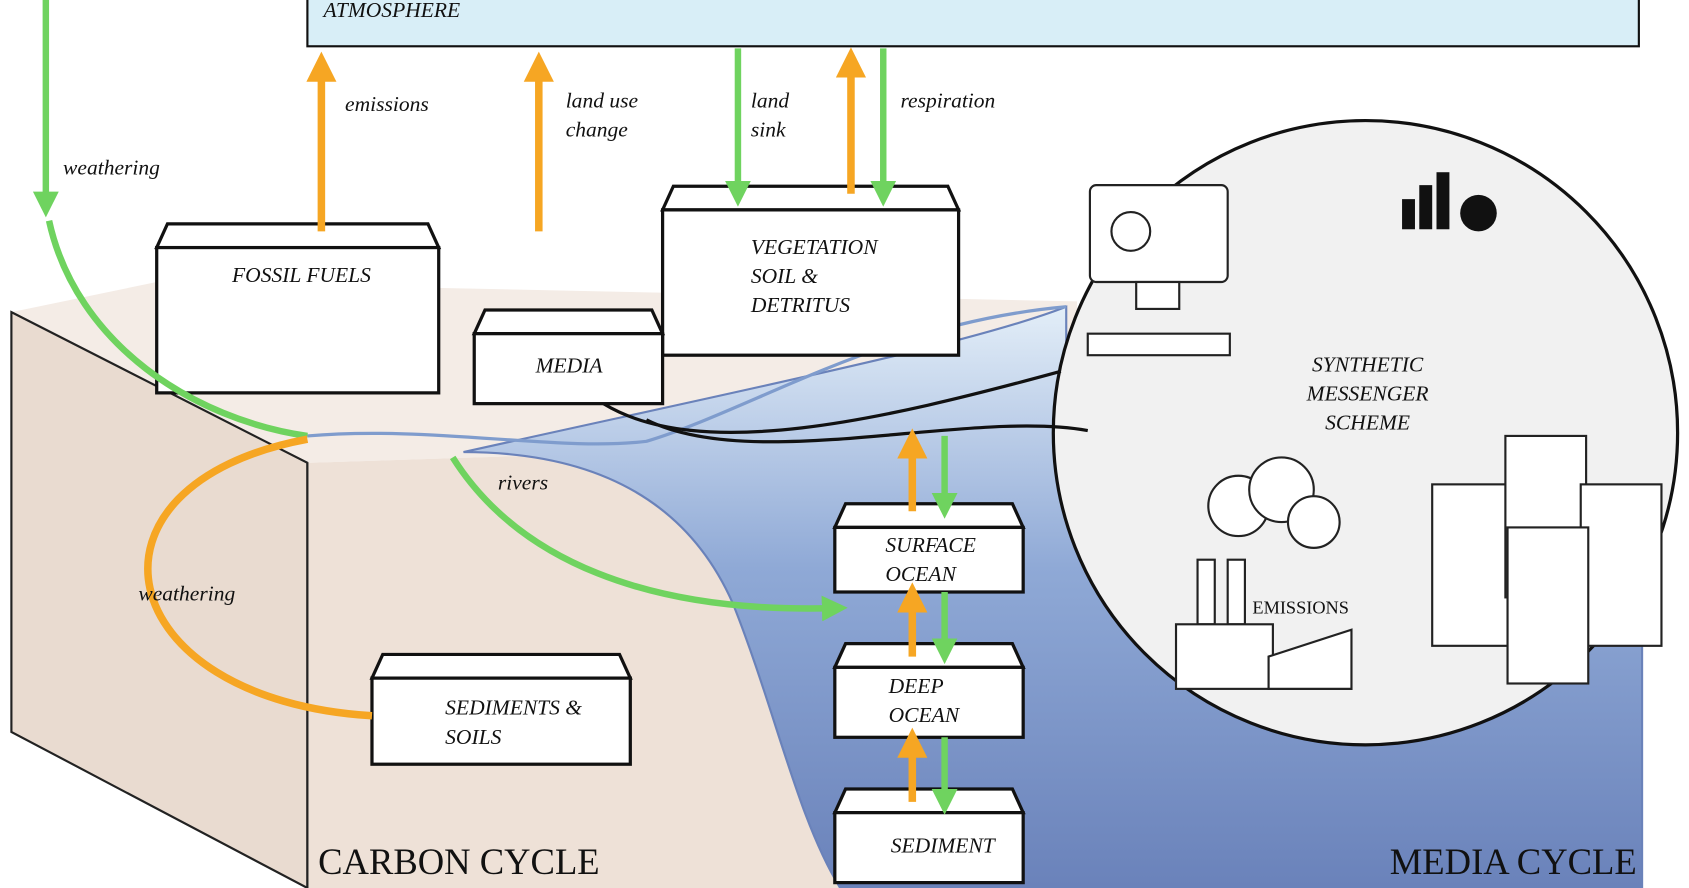 The image size is (1689, 888). What do you see at coordinates (602, 101) in the screenshot?
I see `flow-label: land use` at bounding box center [602, 101].